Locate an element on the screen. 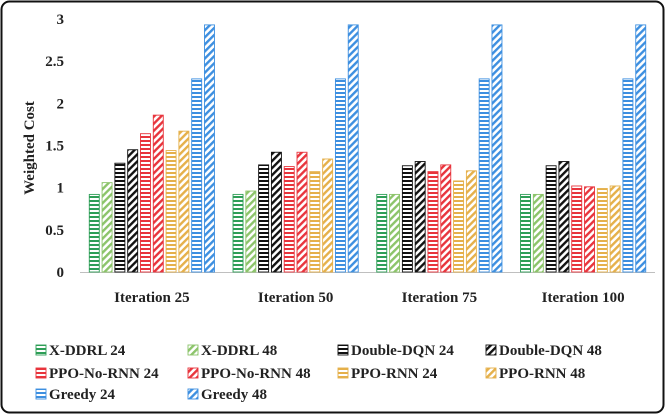 The width and height of the screenshot is (665, 414). legend-item: Double-DQN 48 is located at coordinates (543, 351).